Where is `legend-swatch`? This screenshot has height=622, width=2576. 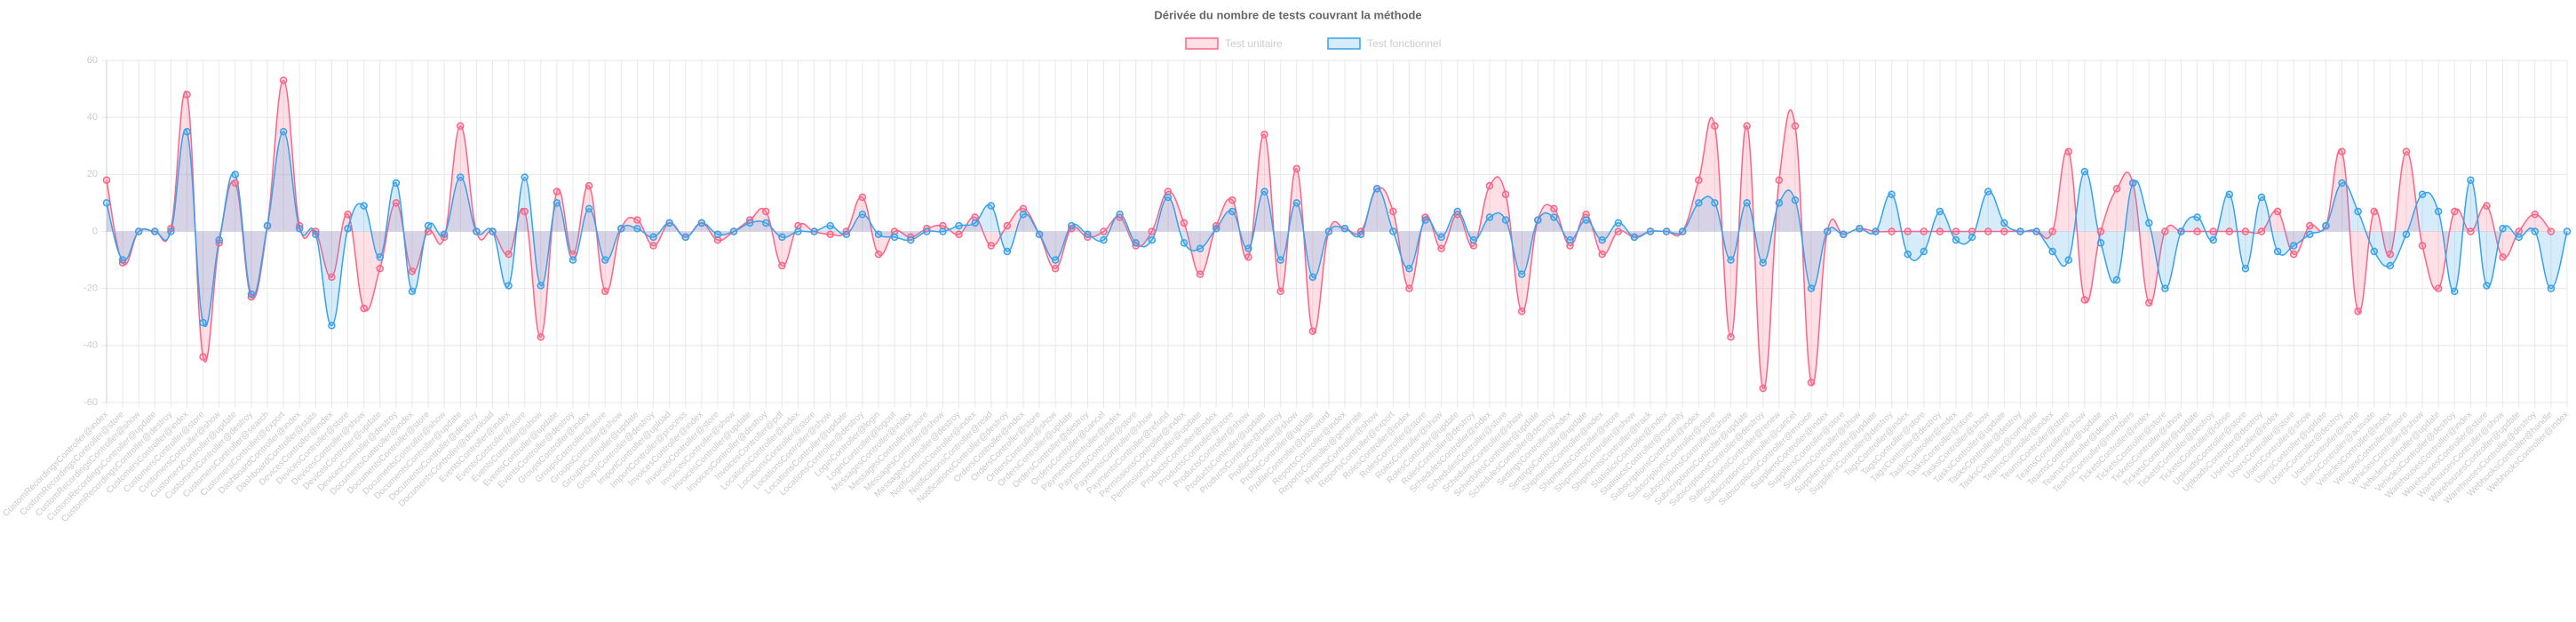 legend-swatch is located at coordinates (1202, 43).